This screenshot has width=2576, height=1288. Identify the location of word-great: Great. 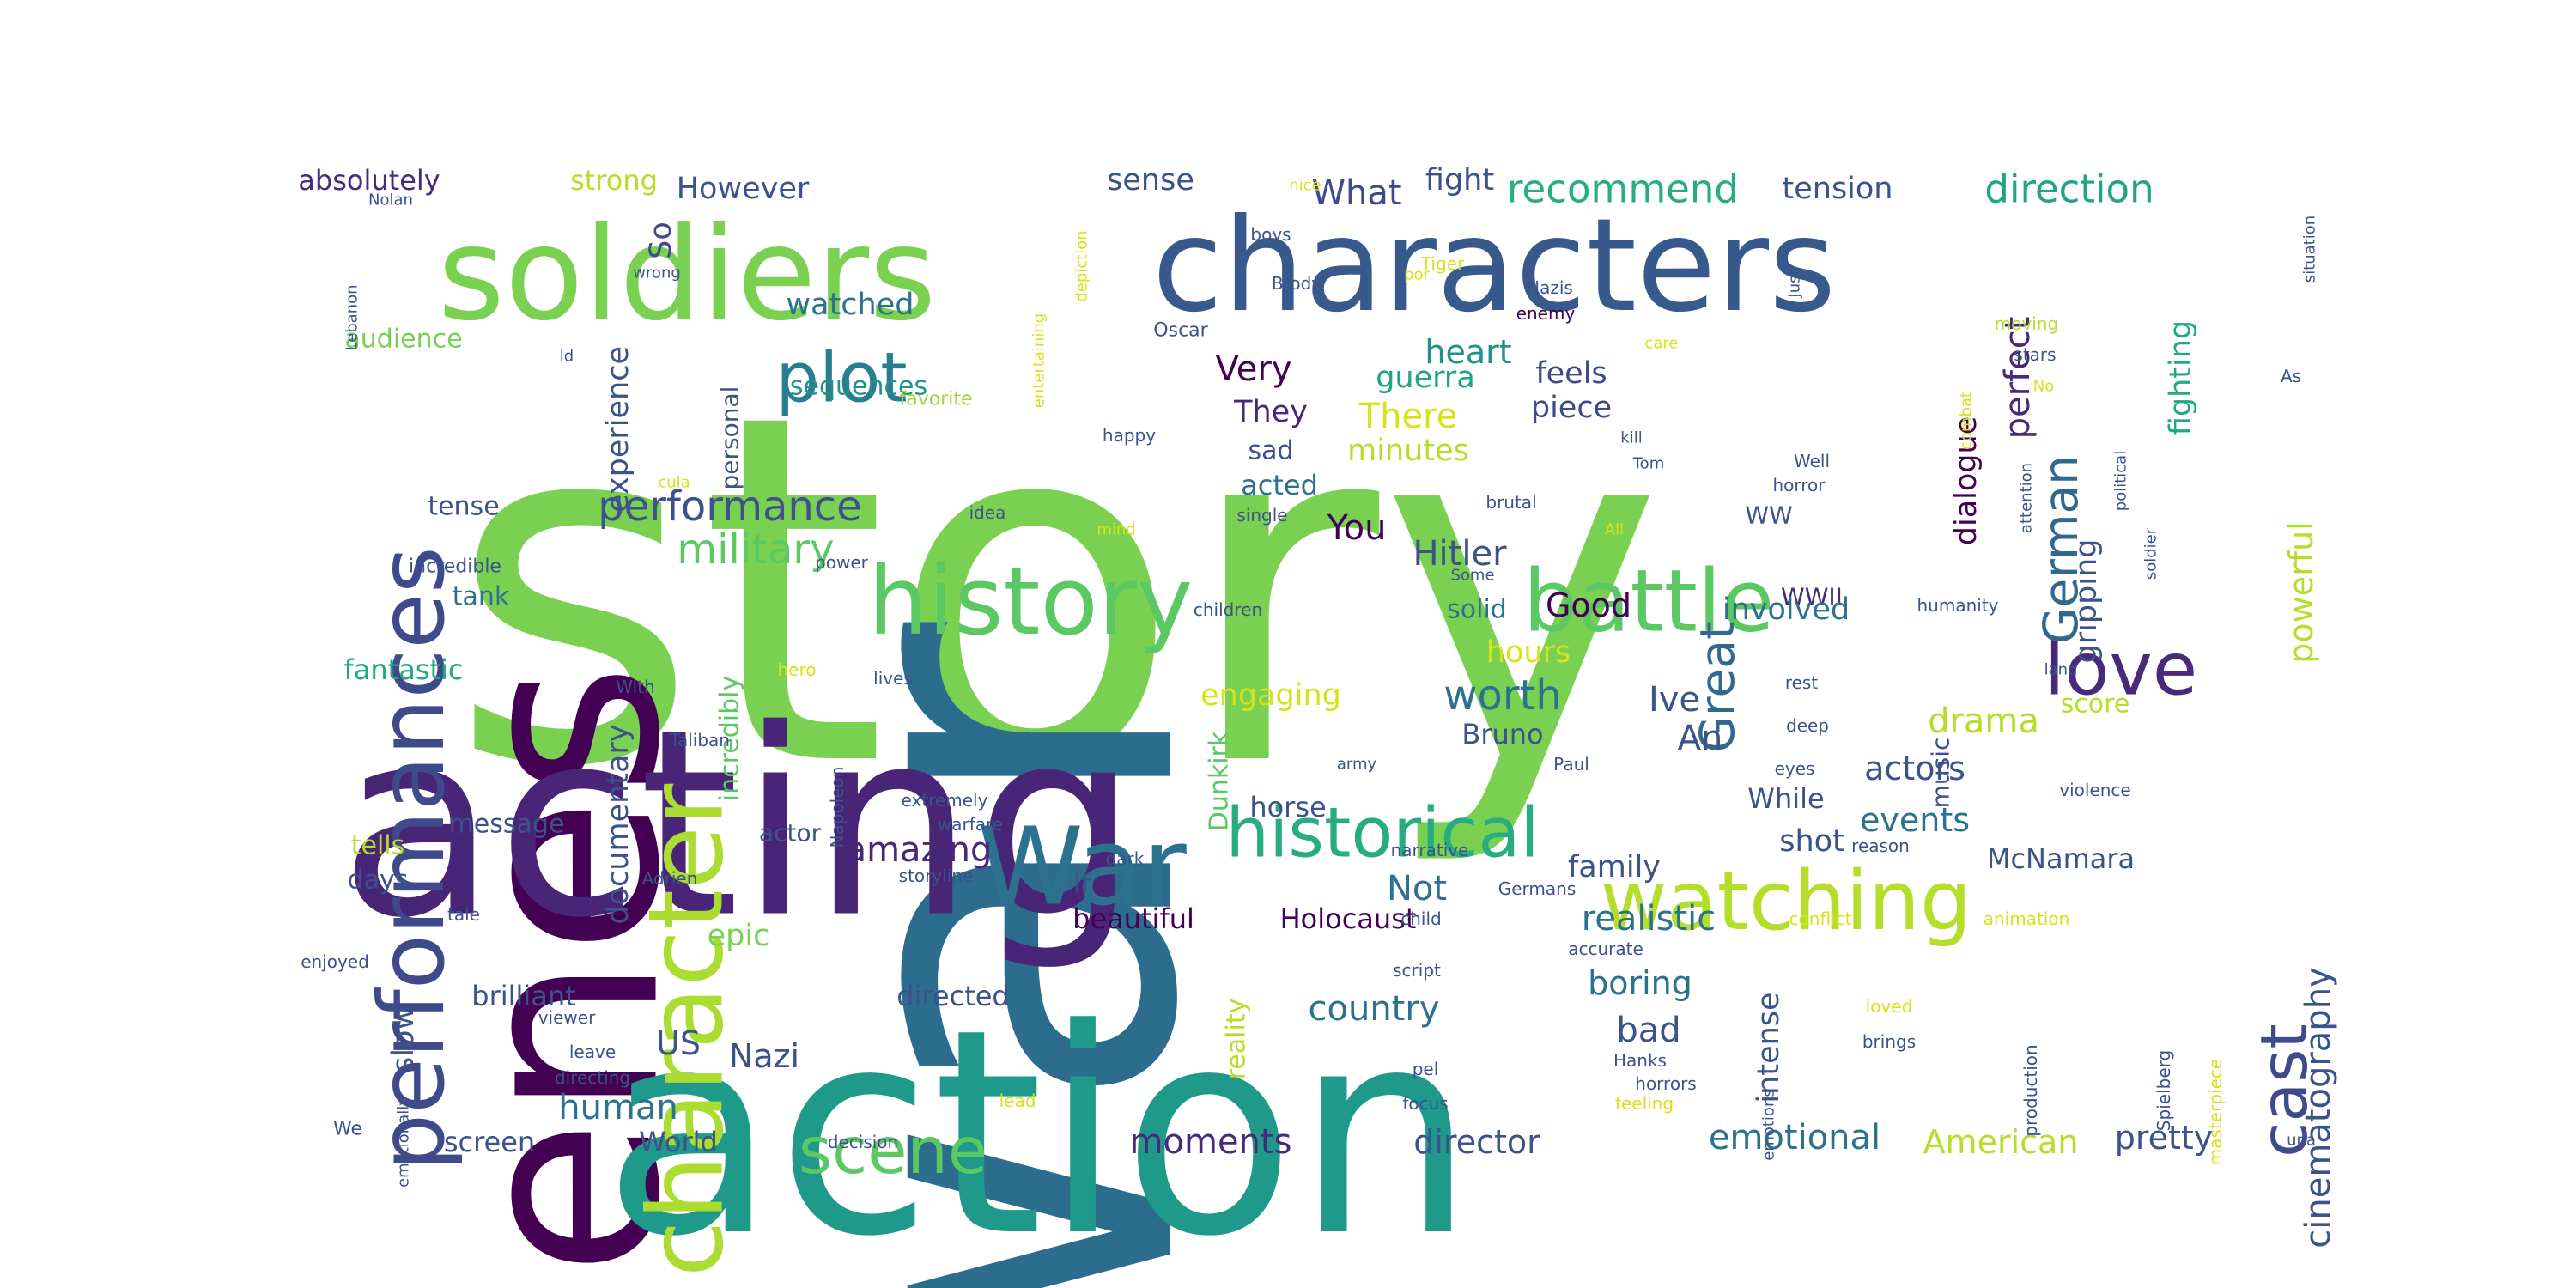
(1718, 686).